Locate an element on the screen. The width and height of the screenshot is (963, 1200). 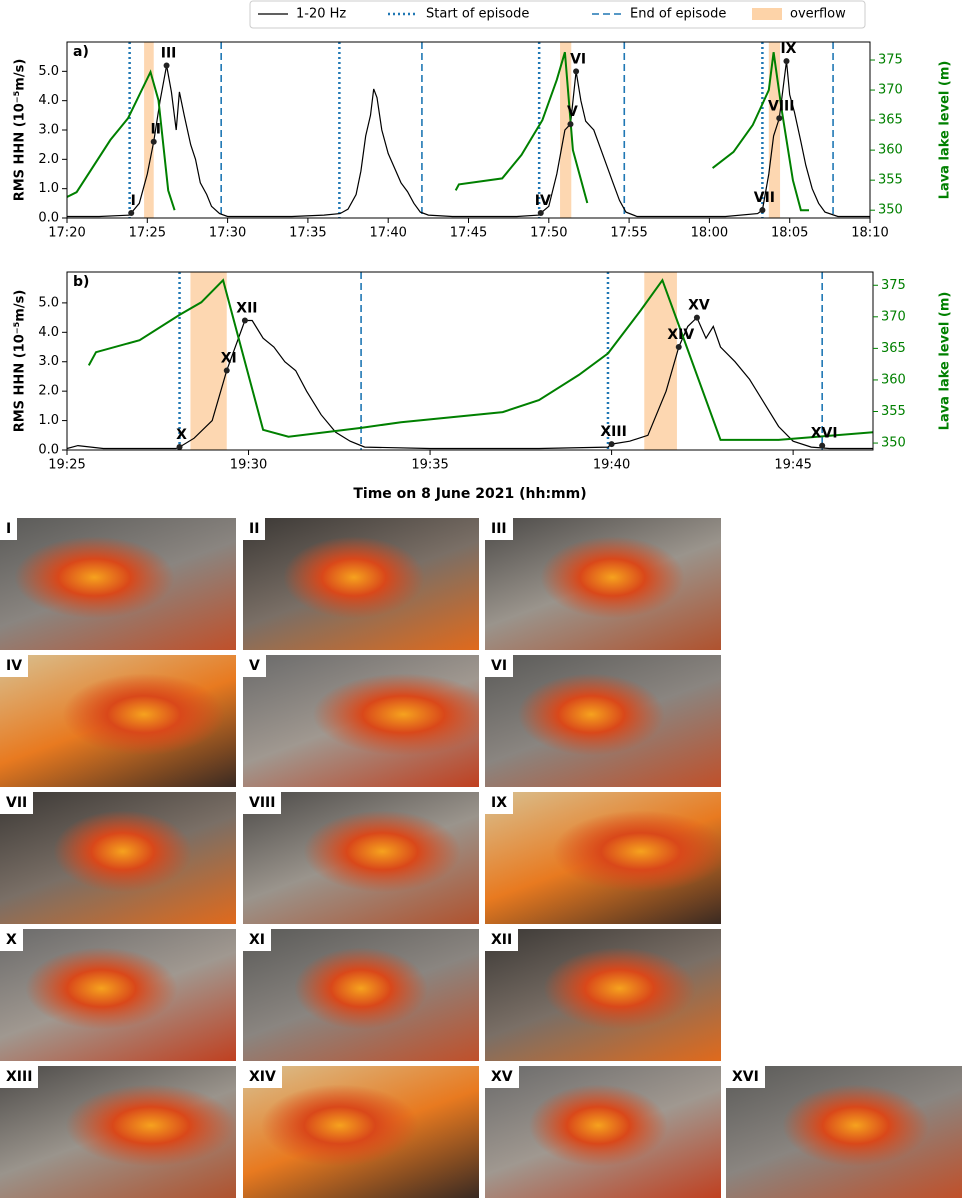
photo: XIV is located at coordinates (361, 1132).